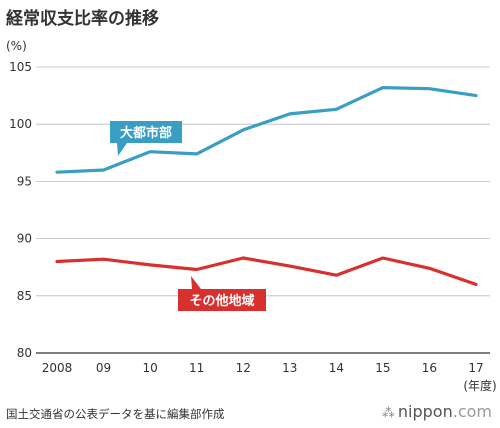  I want to click on nippon-logo: ⁂ nippon.com, so click(437, 411).